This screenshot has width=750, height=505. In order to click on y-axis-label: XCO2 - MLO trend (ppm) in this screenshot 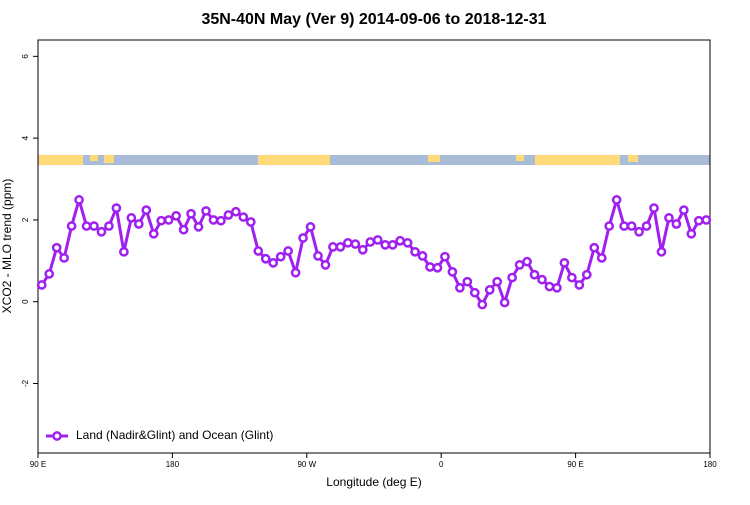, I will do `click(7, 246)`.